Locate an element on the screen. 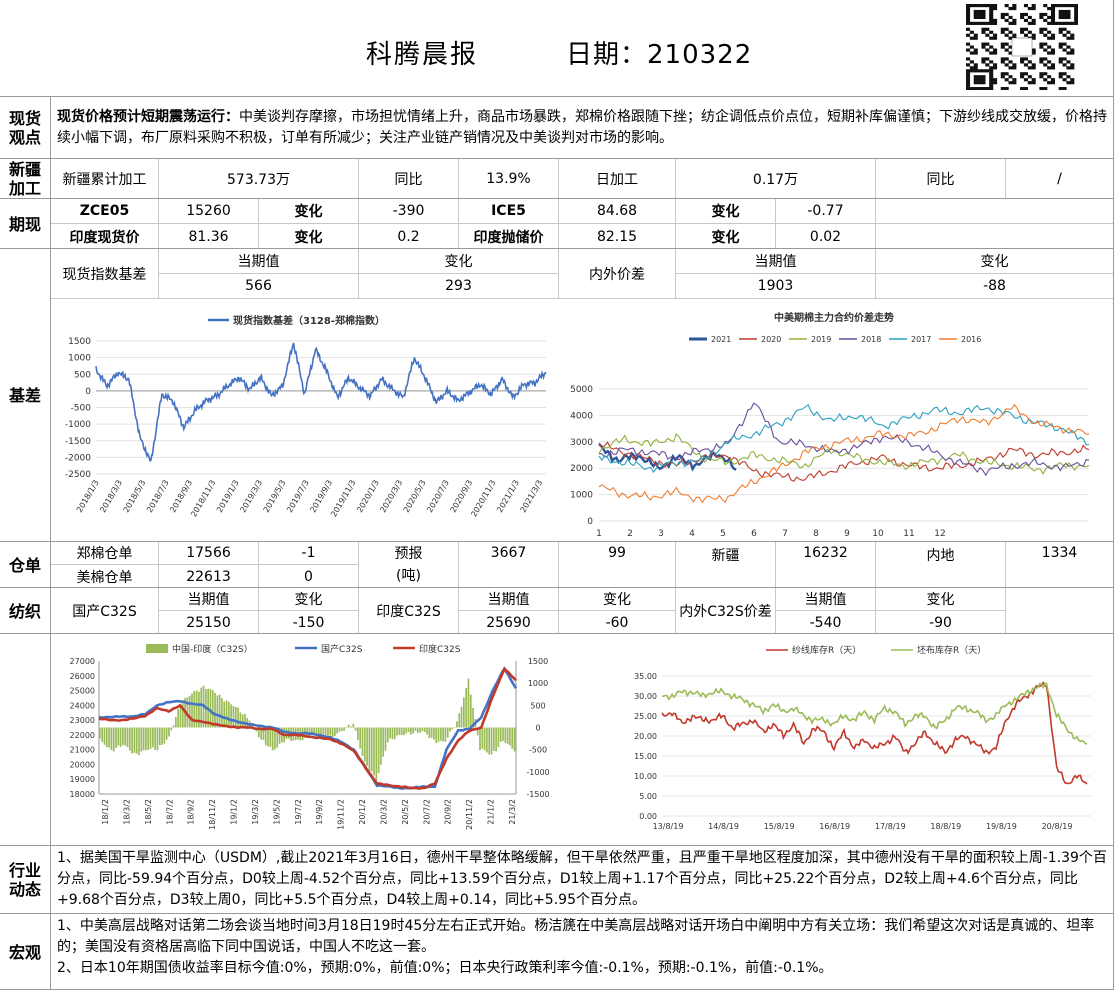  x-tick-label: 19/5/2 is located at coordinates (276, 812).